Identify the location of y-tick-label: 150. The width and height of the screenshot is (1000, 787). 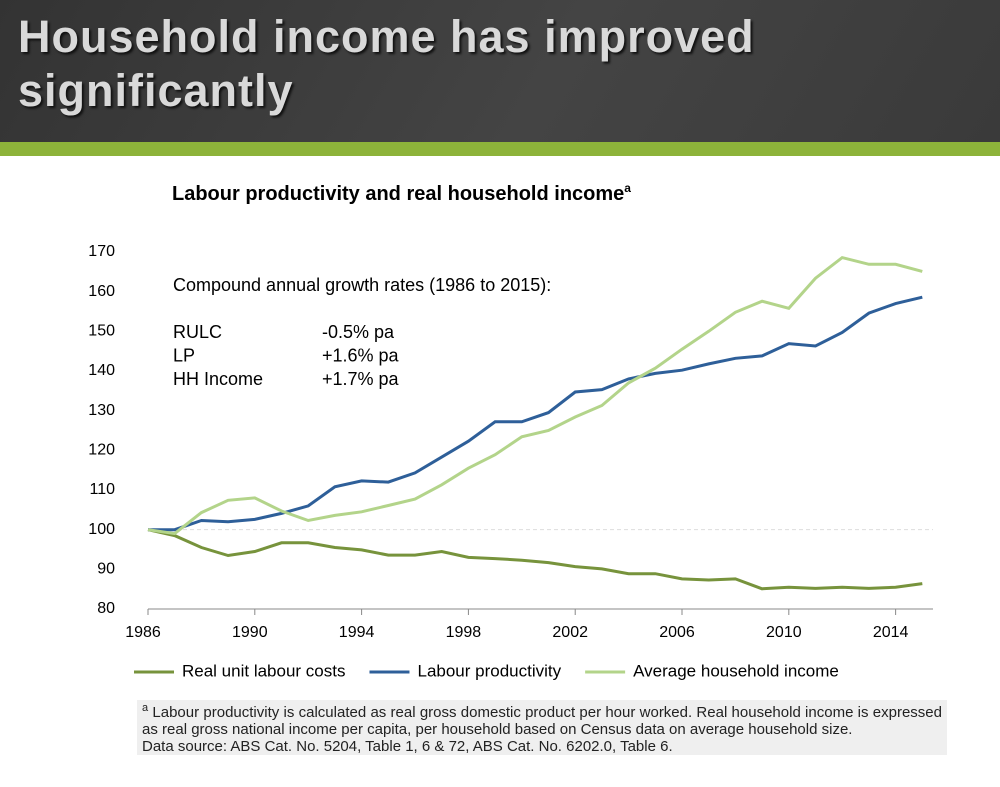
(101, 331).